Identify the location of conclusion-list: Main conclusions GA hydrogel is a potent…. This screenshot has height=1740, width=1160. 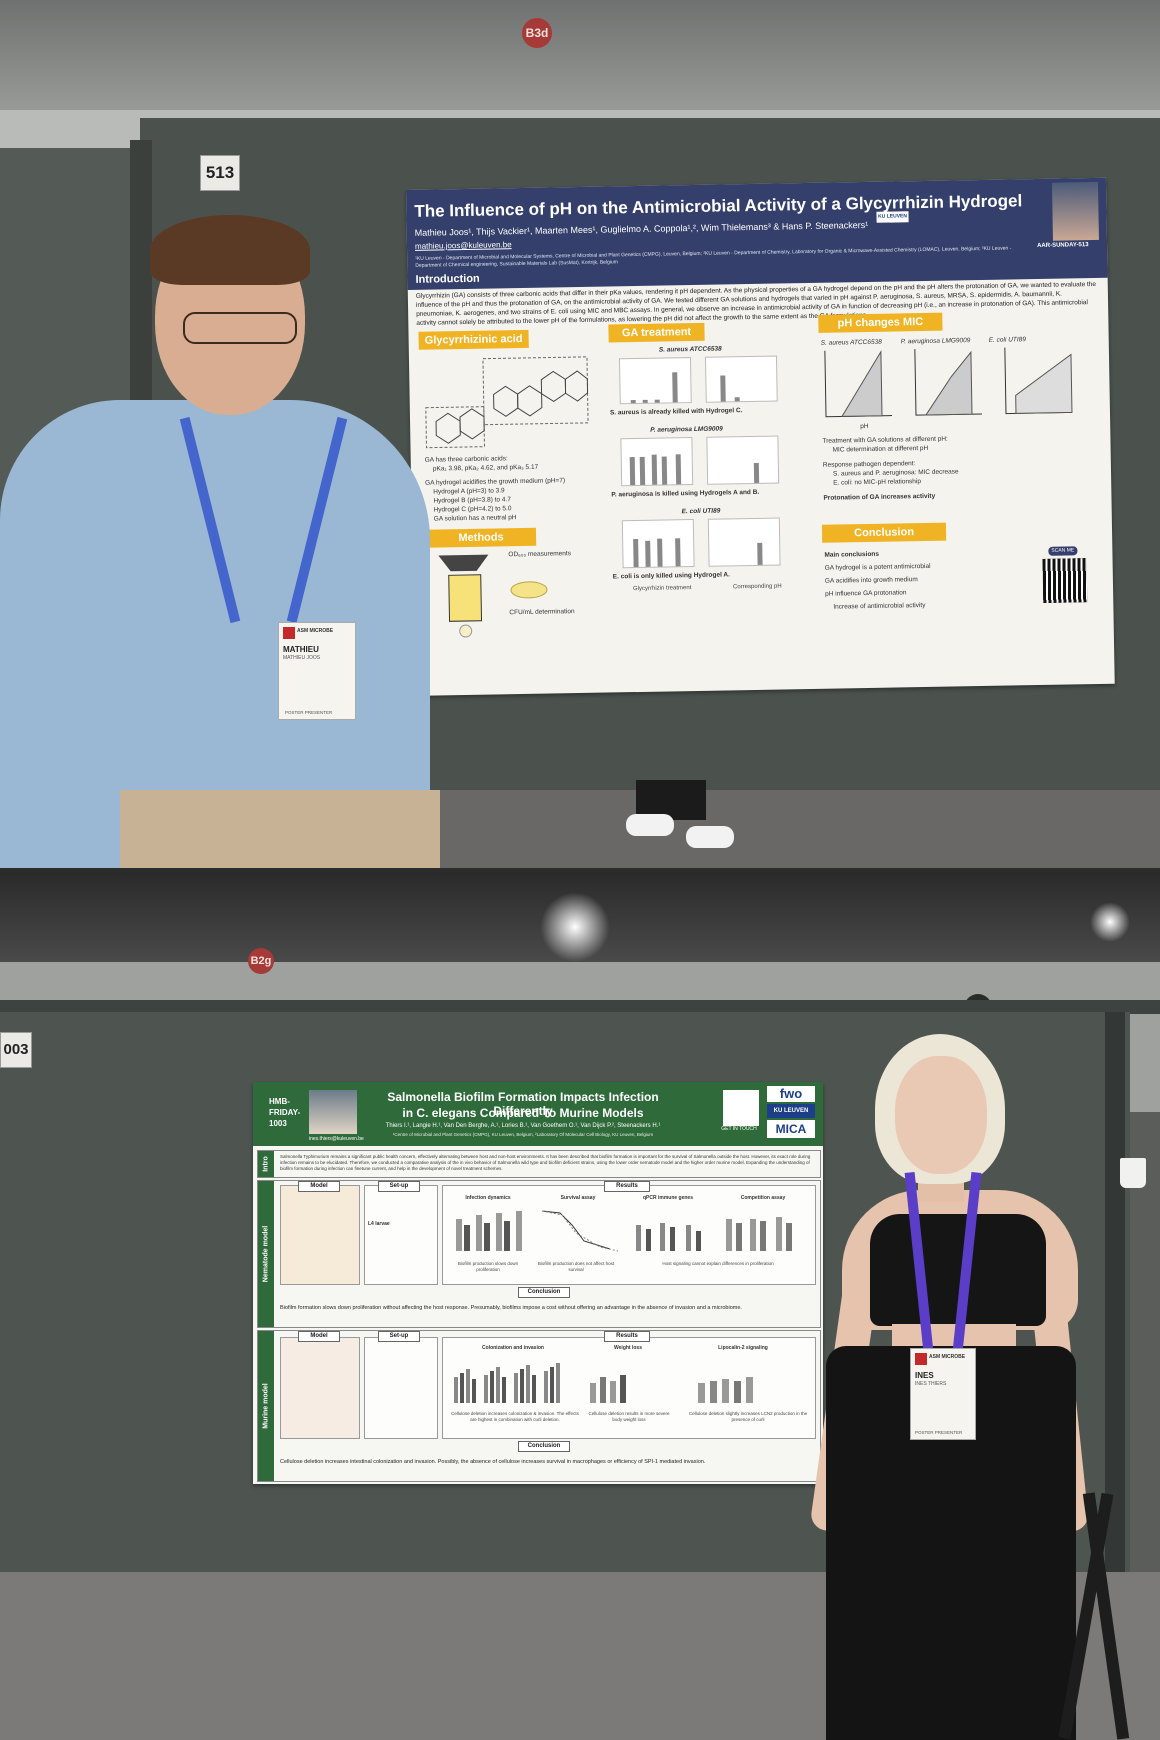
(924, 579).